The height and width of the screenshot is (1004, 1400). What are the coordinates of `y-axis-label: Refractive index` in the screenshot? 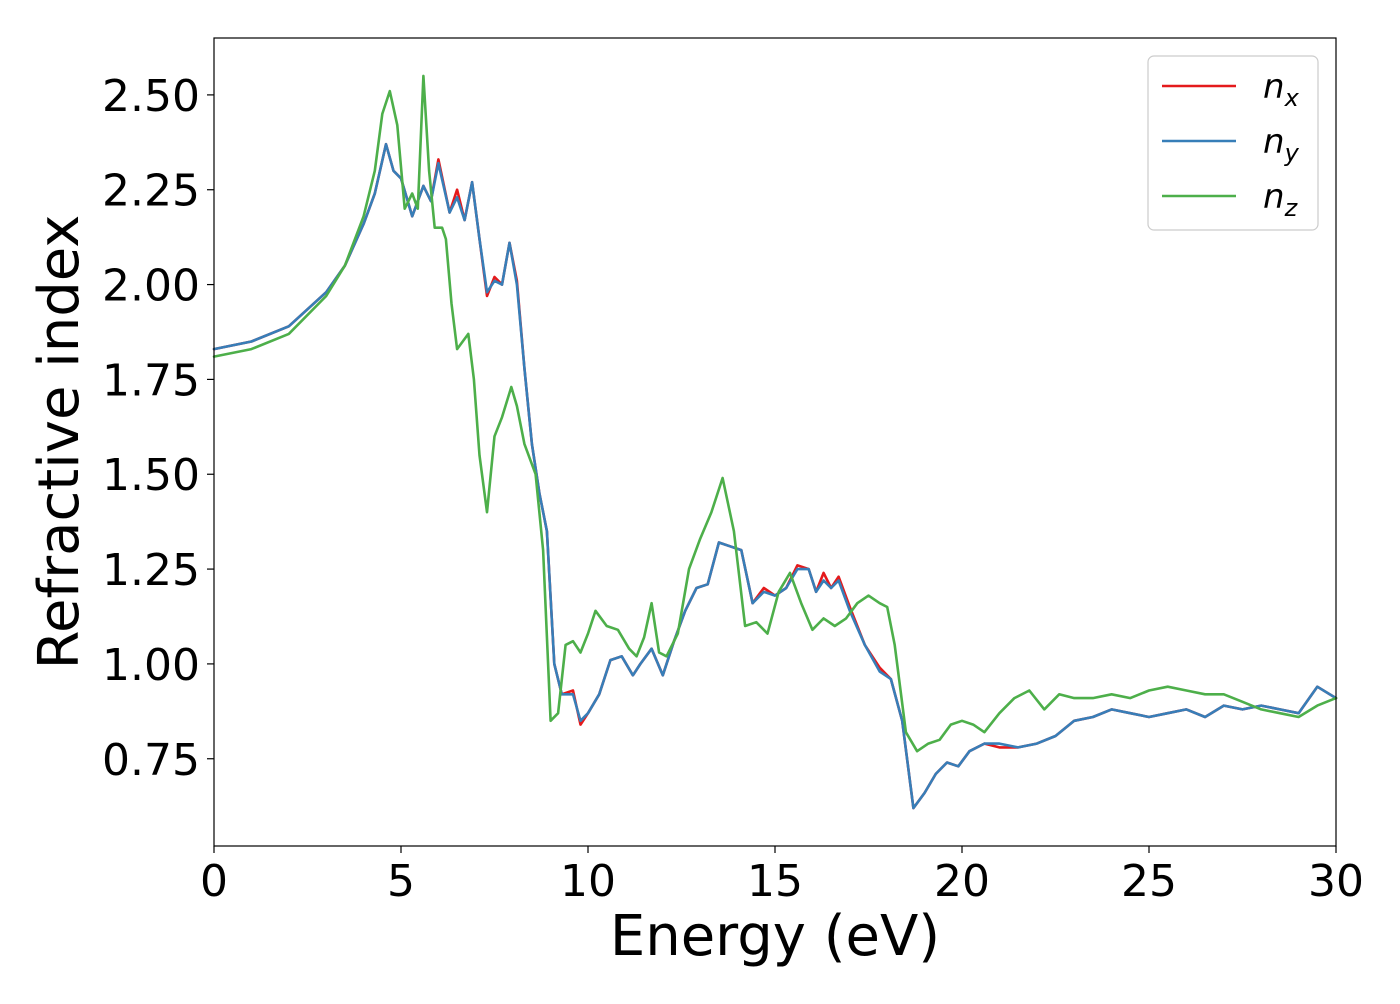 It's located at (59, 442).